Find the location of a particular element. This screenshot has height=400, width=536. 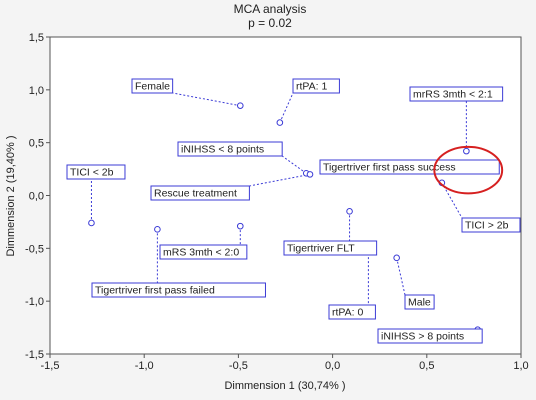

chart-title: MCA analysis is located at coordinates (270, 9).